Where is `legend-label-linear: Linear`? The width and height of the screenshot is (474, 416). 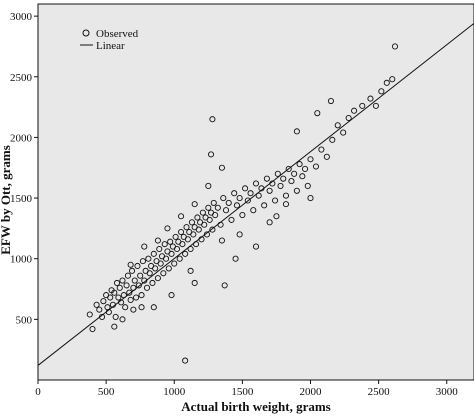 legend-label-linear: Linear is located at coordinates (110, 46).